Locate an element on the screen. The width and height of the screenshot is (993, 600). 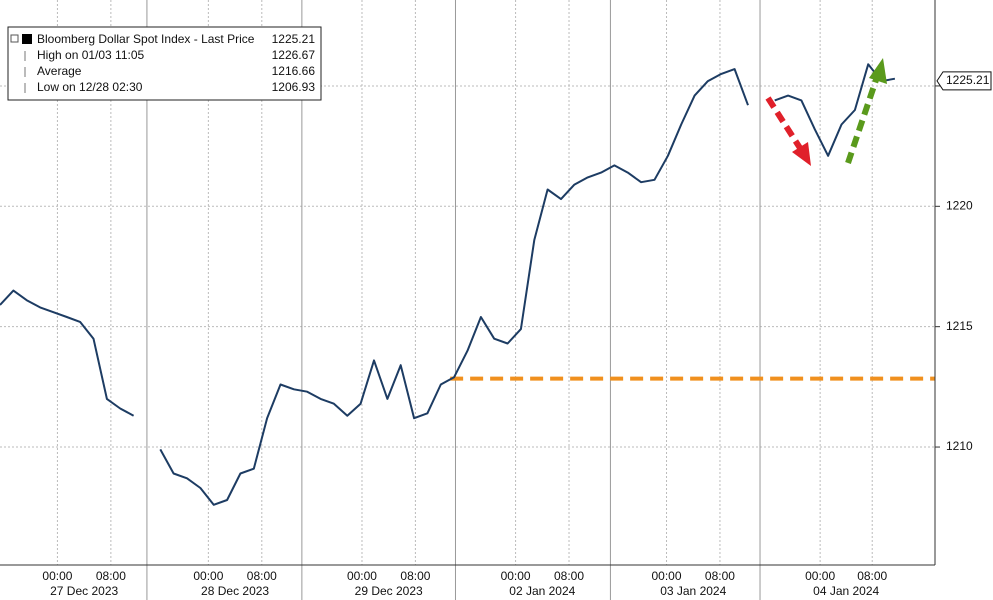
day-label: 03 Jan 2024 is located at coordinates (693, 591).